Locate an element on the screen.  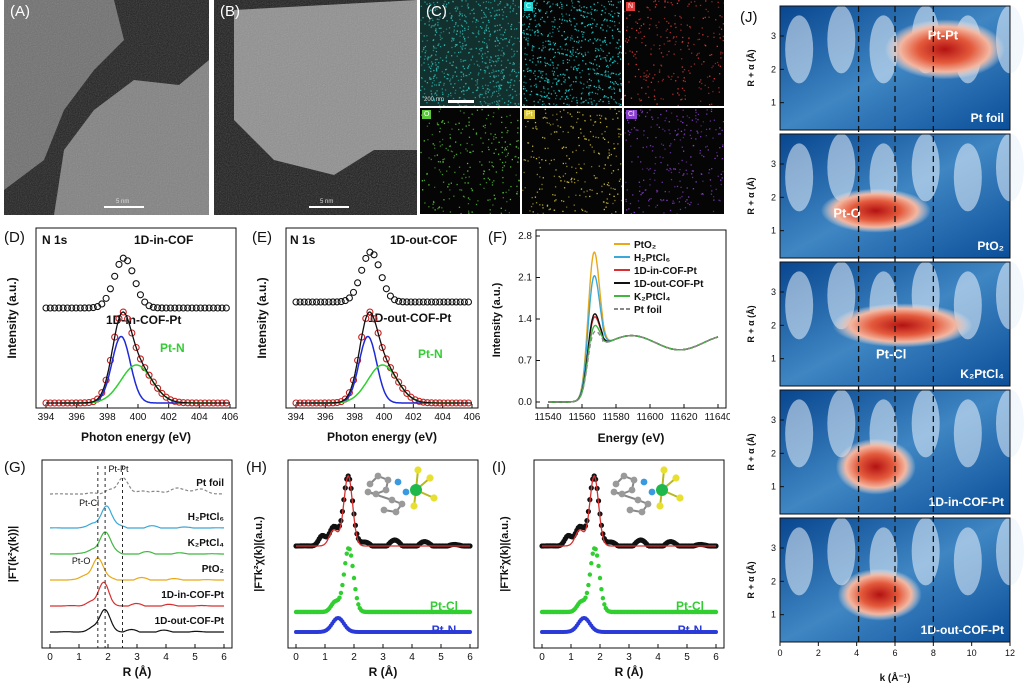
y-axis-label: |FTk²χ(k)|(a.u.) is located at coordinates (505, 554).